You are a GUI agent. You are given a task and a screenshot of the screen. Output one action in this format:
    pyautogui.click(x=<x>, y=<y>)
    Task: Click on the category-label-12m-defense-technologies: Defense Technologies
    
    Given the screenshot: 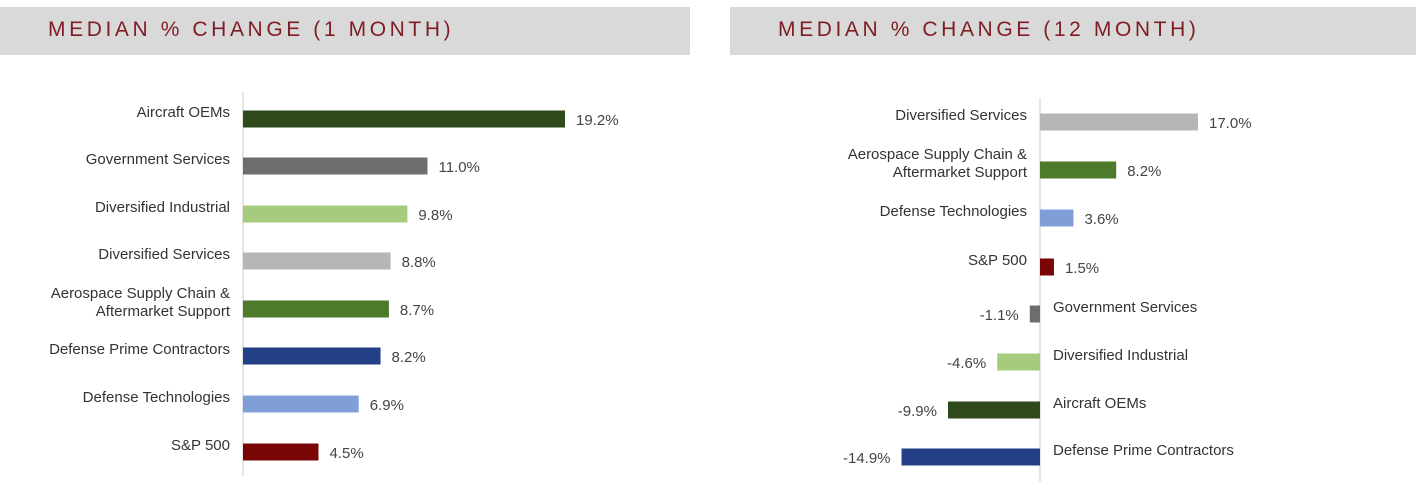 What is the action you would take?
    pyautogui.click(x=953, y=211)
    